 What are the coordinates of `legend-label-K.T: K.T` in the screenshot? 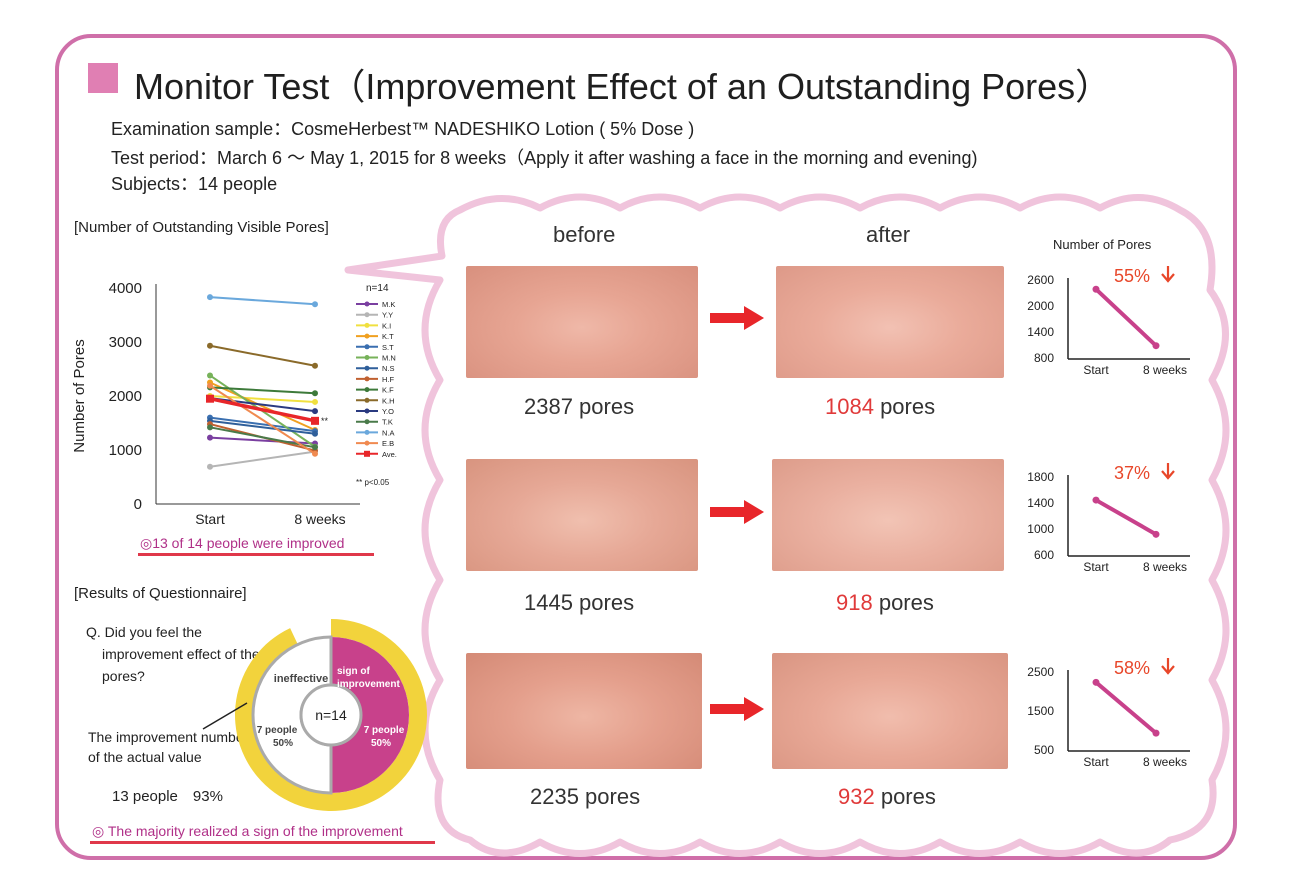 It's located at (388, 336).